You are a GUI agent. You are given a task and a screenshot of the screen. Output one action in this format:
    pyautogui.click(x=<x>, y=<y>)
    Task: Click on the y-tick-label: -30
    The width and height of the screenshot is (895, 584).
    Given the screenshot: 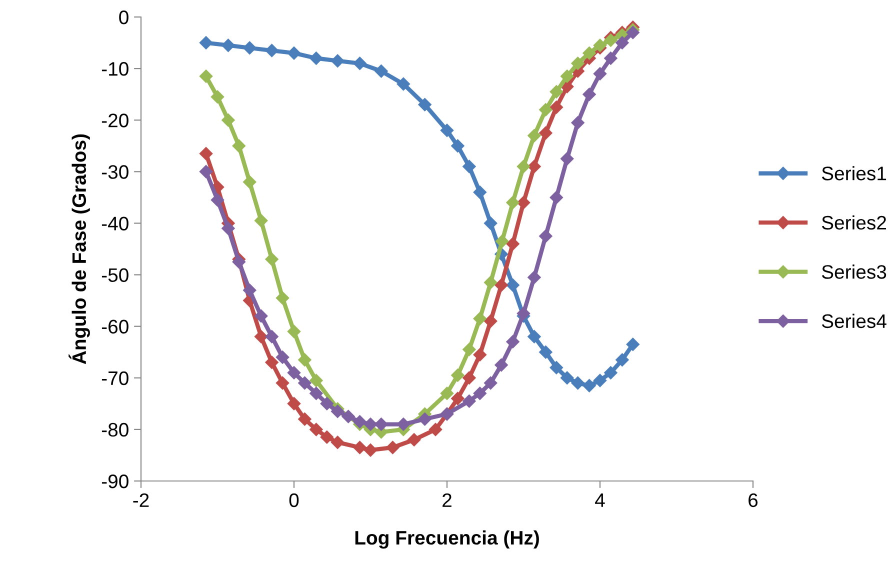 What is the action you would take?
    pyautogui.click(x=115, y=172)
    